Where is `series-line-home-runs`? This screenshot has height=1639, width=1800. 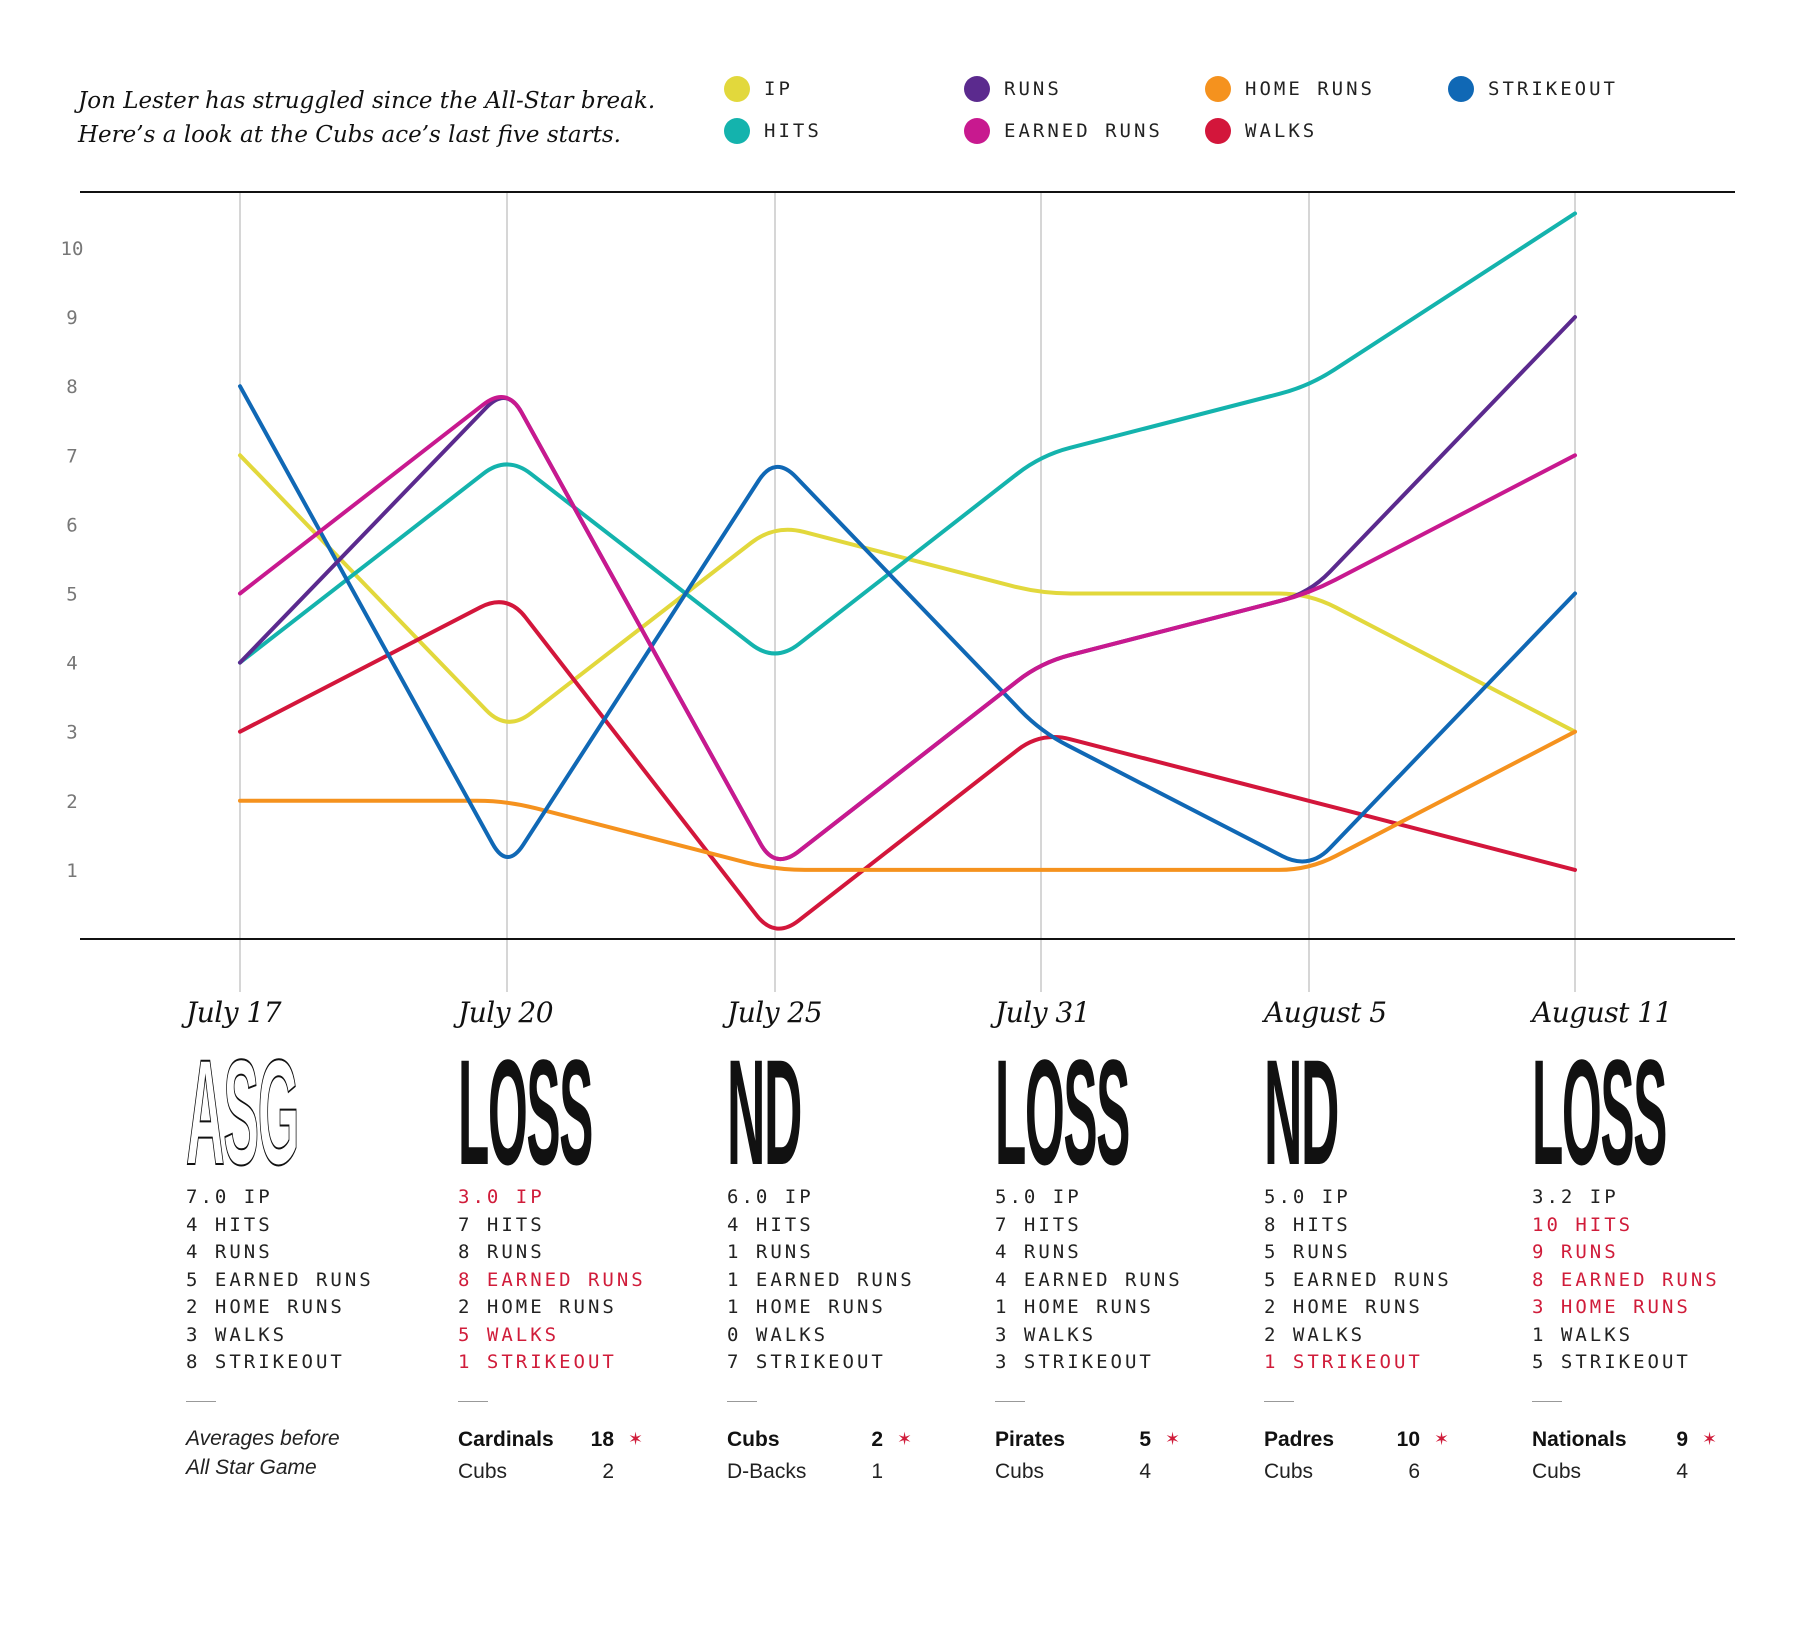 series-line-home-runs is located at coordinates (907, 800).